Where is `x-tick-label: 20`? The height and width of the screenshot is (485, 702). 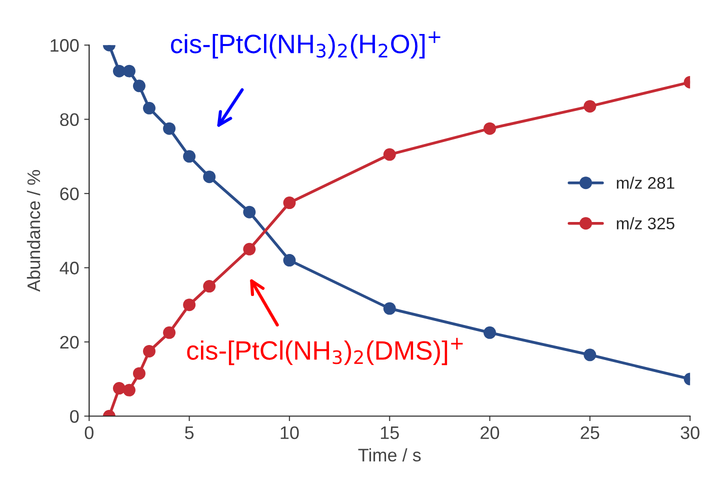 x-tick-label: 20 is located at coordinates (490, 433).